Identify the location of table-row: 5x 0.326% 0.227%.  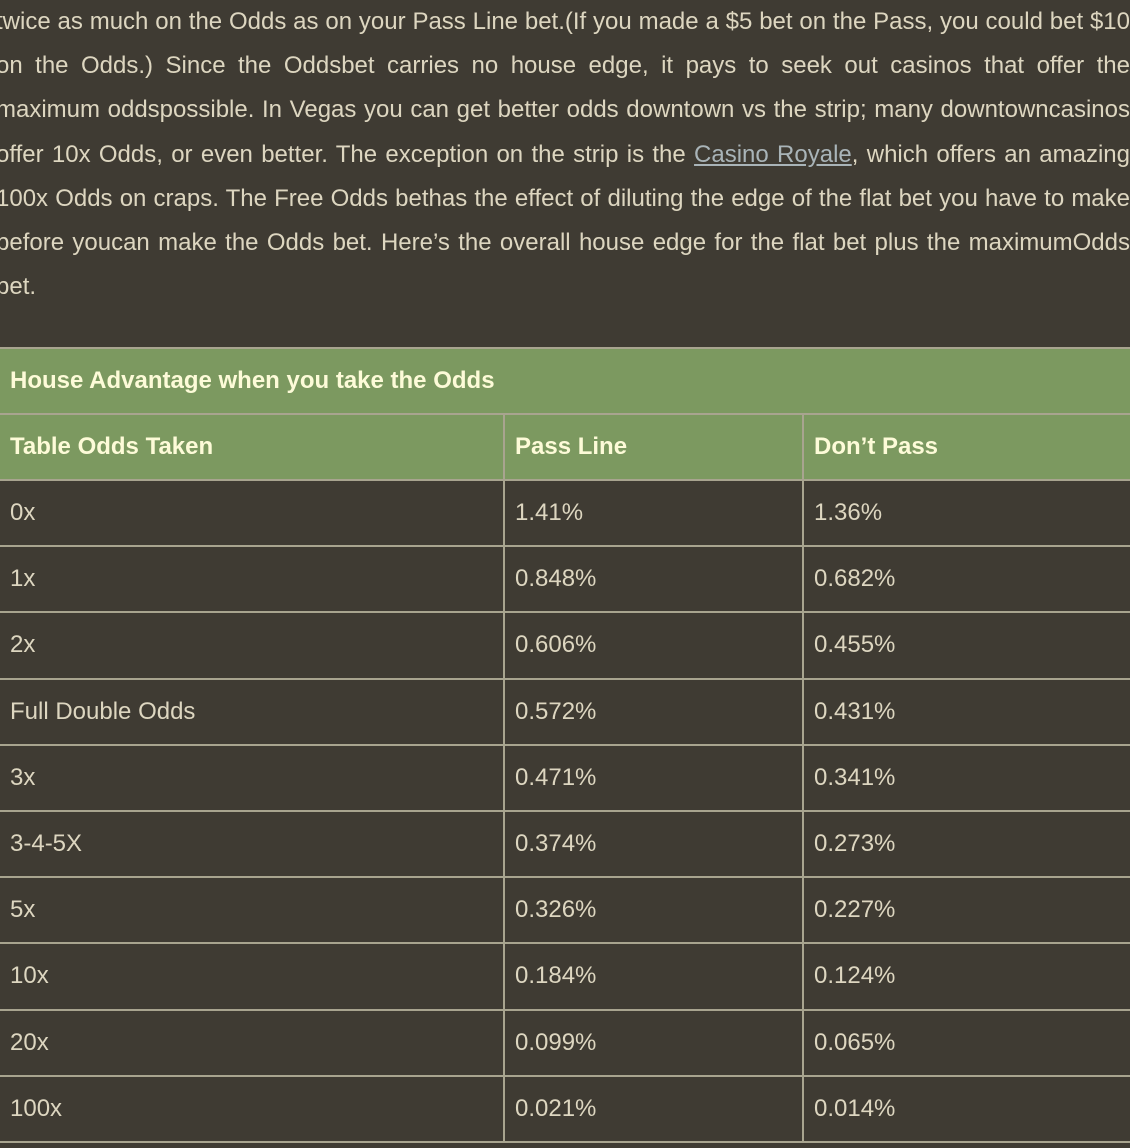
(565, 910).